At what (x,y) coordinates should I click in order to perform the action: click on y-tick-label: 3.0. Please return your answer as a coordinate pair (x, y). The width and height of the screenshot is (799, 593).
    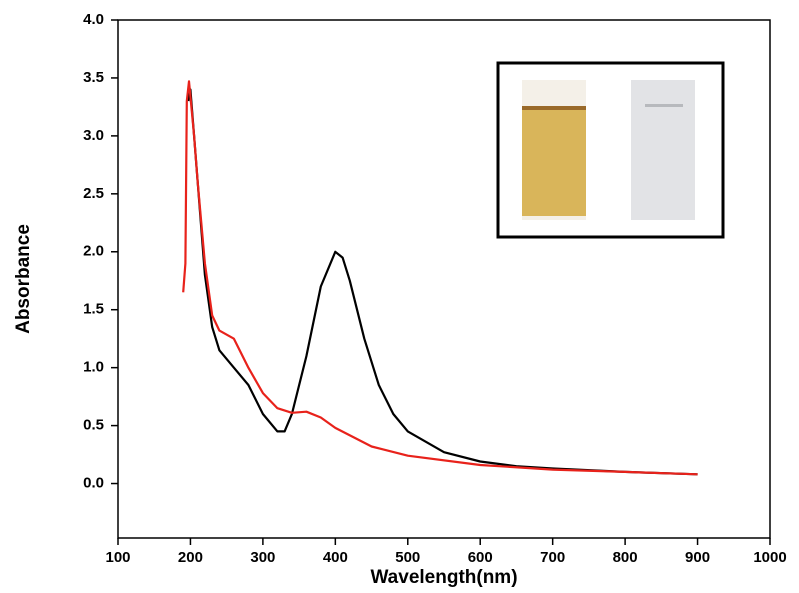
    Looking at the image, I should click on (93, 135).